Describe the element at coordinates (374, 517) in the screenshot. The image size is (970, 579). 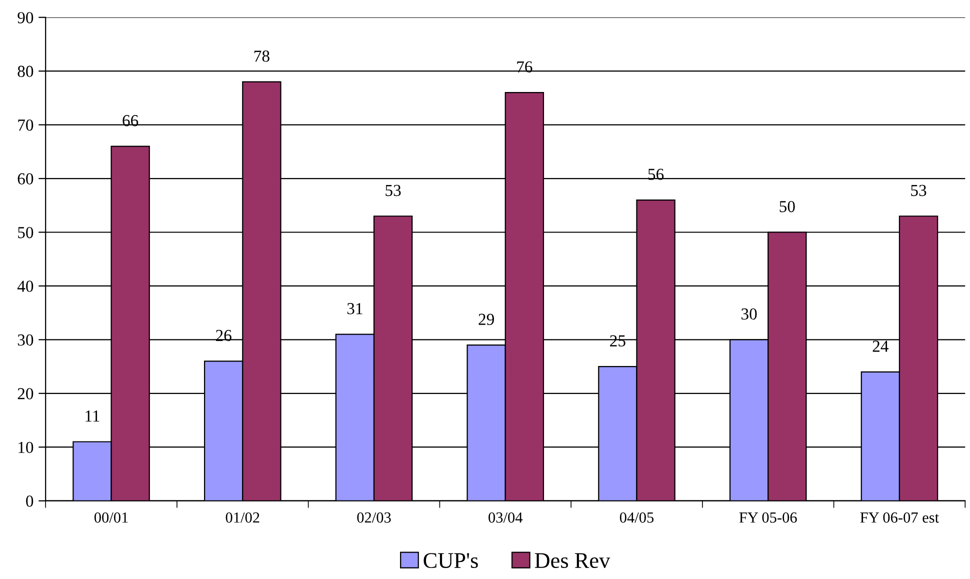
I see `x-tick-label: 02/03` at that location.